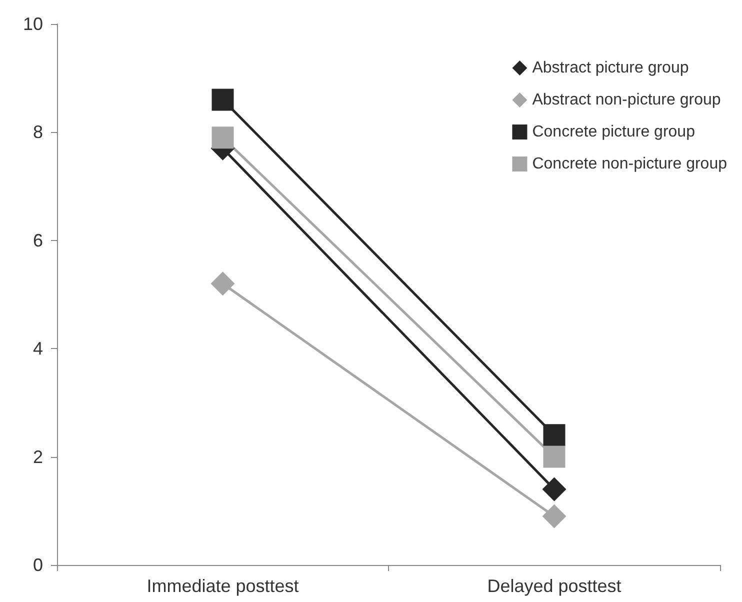  Describe the element at coordinates (554, 586) in the screenshot. I see `x-tick-label: Delayed posttest` at that location.